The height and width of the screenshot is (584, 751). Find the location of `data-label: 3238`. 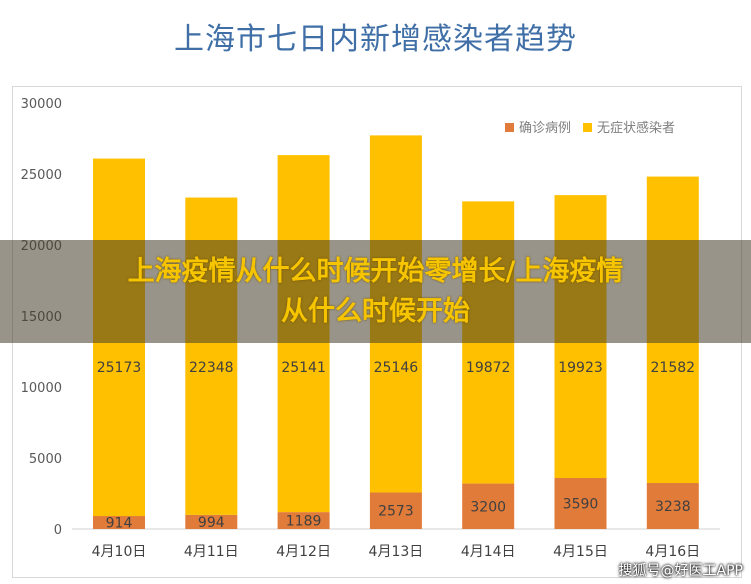

data-label: 3238 is located at coordinates (673, 507).